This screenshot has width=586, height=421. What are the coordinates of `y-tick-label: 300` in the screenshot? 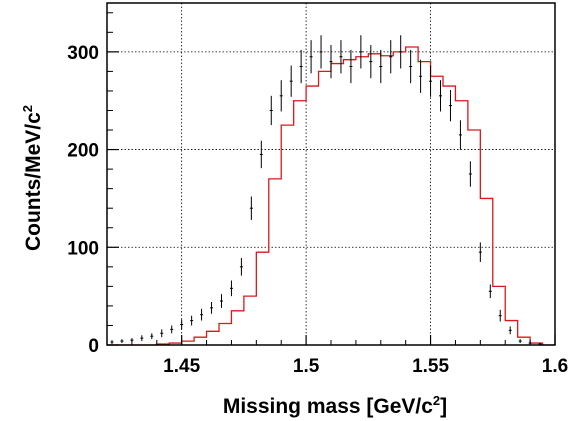 It's located at (83, 53).